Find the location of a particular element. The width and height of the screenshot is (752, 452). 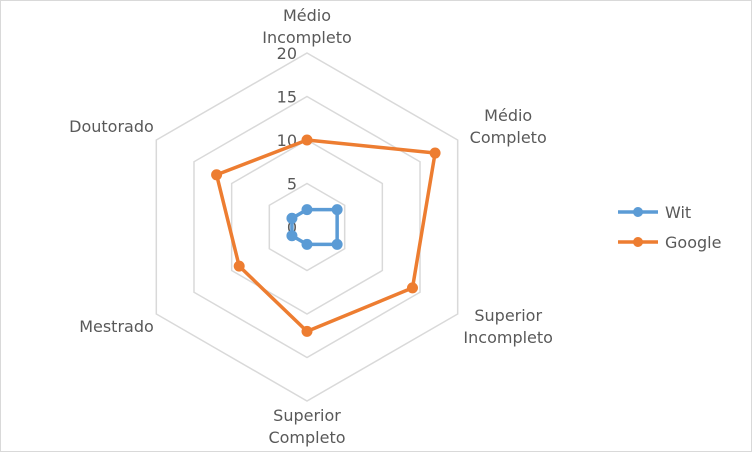

tick-label-4: 20 is located at coordinates (287, 53).